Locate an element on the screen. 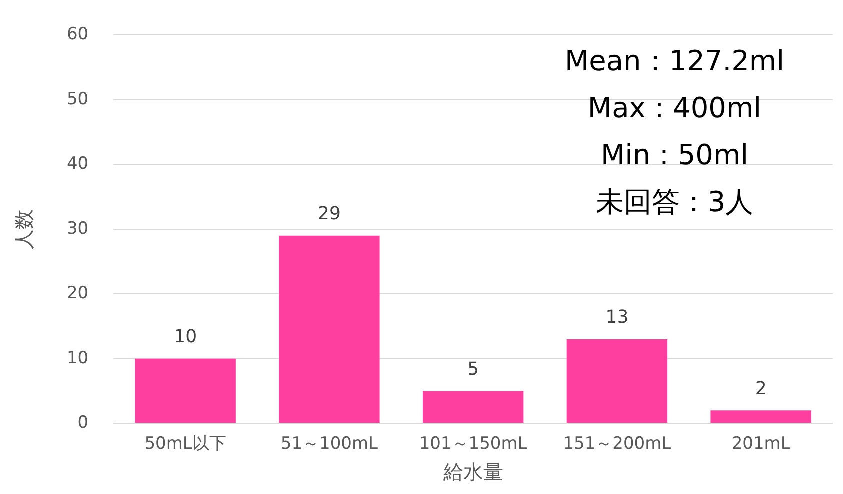 This screenshot has height=494, width=843. data-label: 10 is located at coordinates (186, 337).